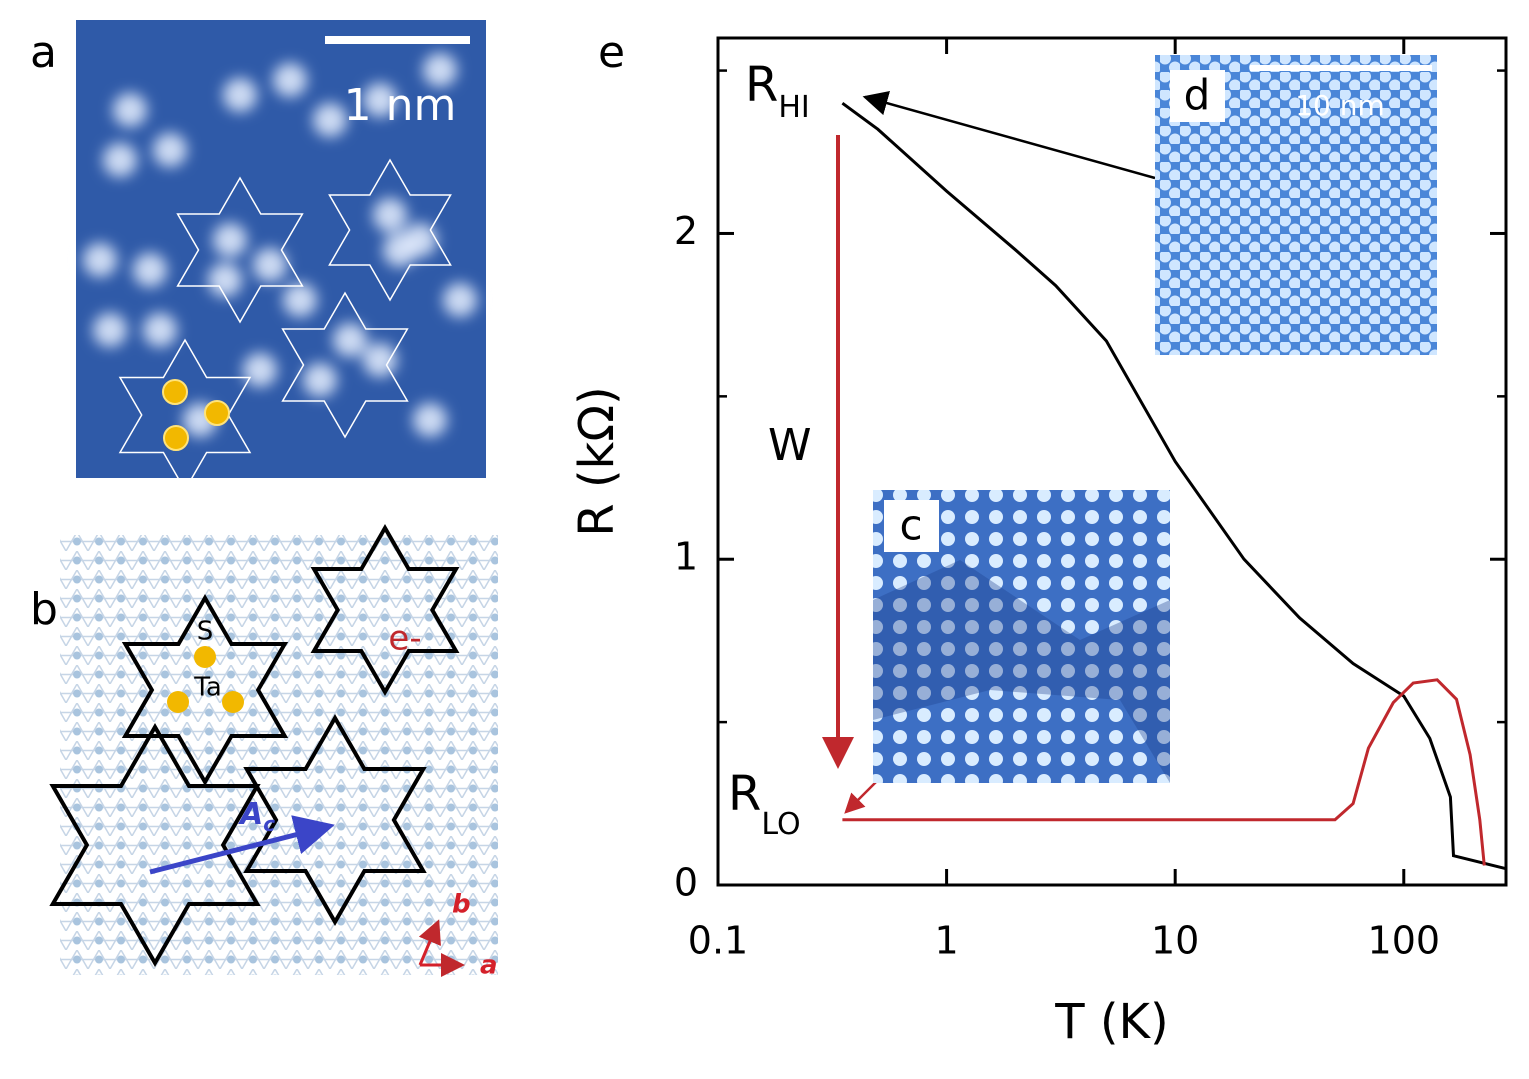 The height and width of the screenshot is (1079, 1529). What do you see at coordinates (910, 525) in the screenshot?
I see `panel-label: c` at bounding box center [910, 525].